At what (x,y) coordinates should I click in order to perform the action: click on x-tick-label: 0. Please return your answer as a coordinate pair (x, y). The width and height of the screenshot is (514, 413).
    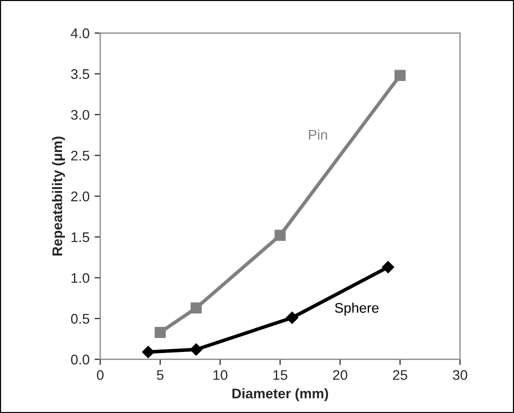
    Looking at the image, I should click on (100, 375).